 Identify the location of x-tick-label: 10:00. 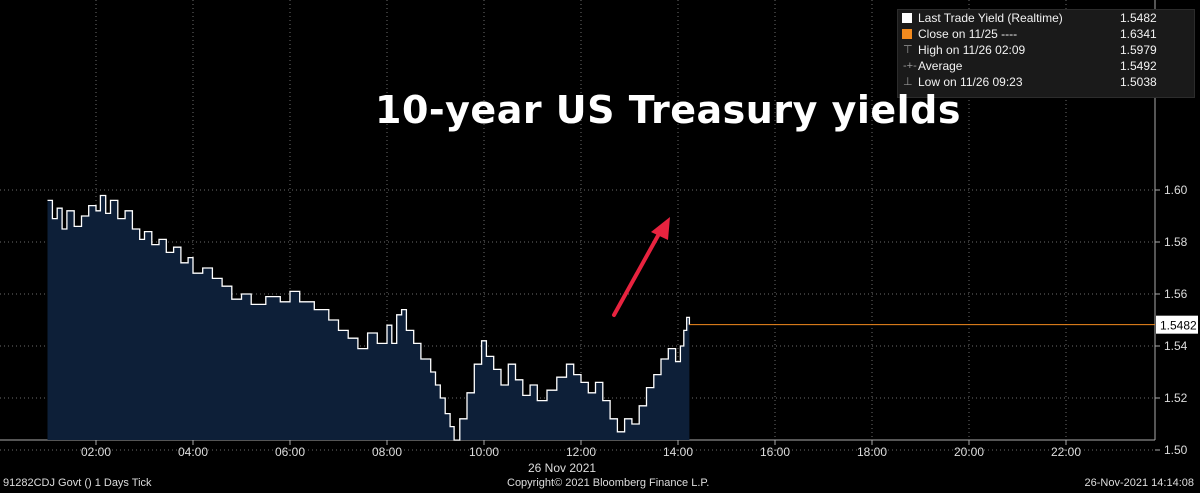
(484, 452).